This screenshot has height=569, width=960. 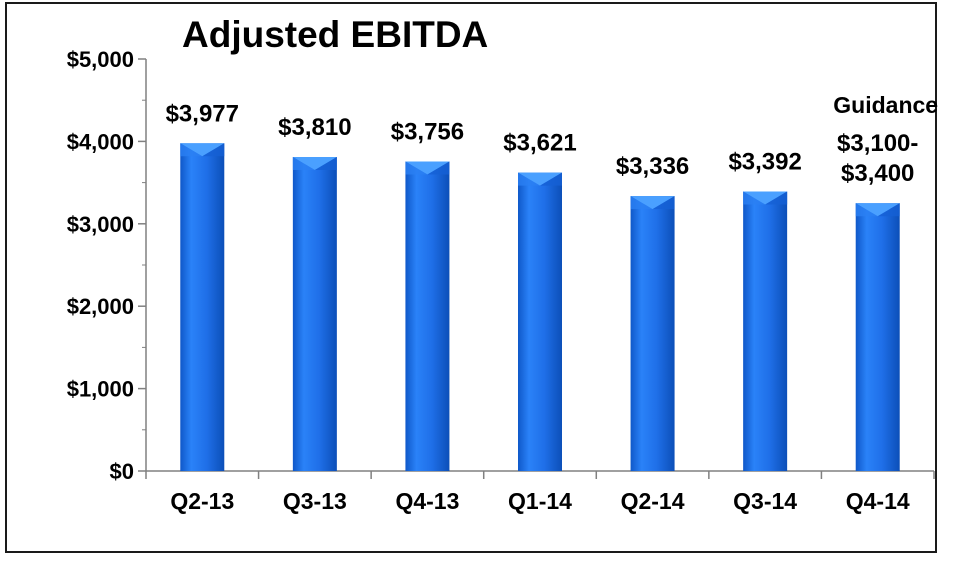 What do you see at coordinates (540, 501) in the screenshot?
I see `x-tick-label: Q1-14` at bounding box center [540, 501].